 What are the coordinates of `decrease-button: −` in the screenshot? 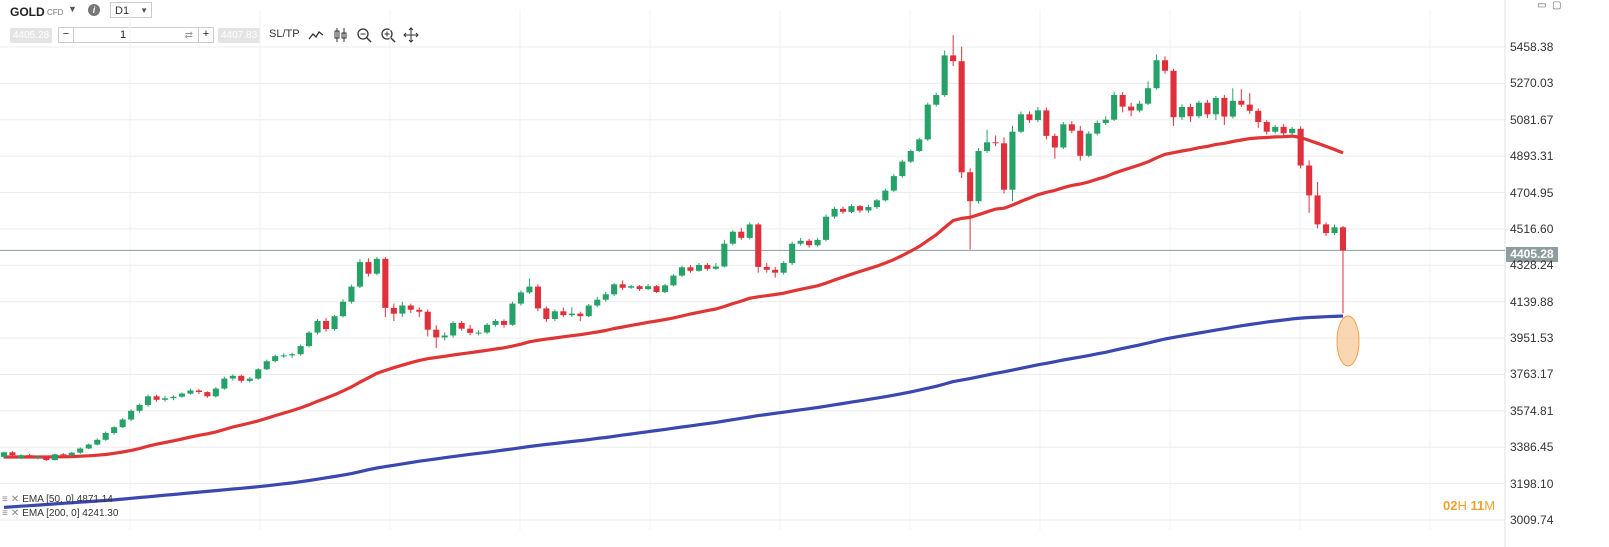 It's located at (66, 35).